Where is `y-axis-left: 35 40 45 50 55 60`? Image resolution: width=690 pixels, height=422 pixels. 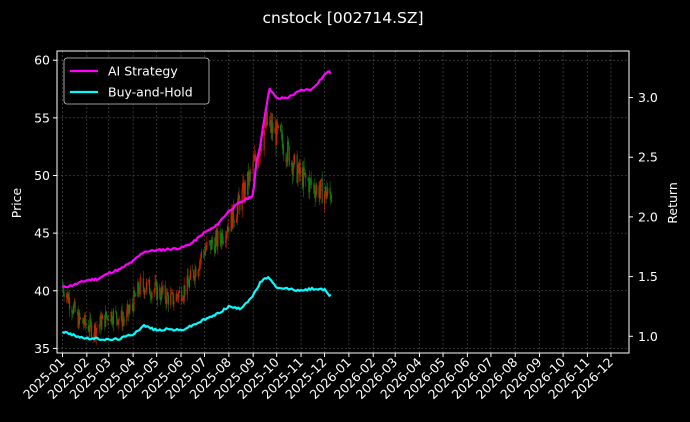
y-axis-left: 35 40 45 50 55 60 is located at coordinates (45, 204).